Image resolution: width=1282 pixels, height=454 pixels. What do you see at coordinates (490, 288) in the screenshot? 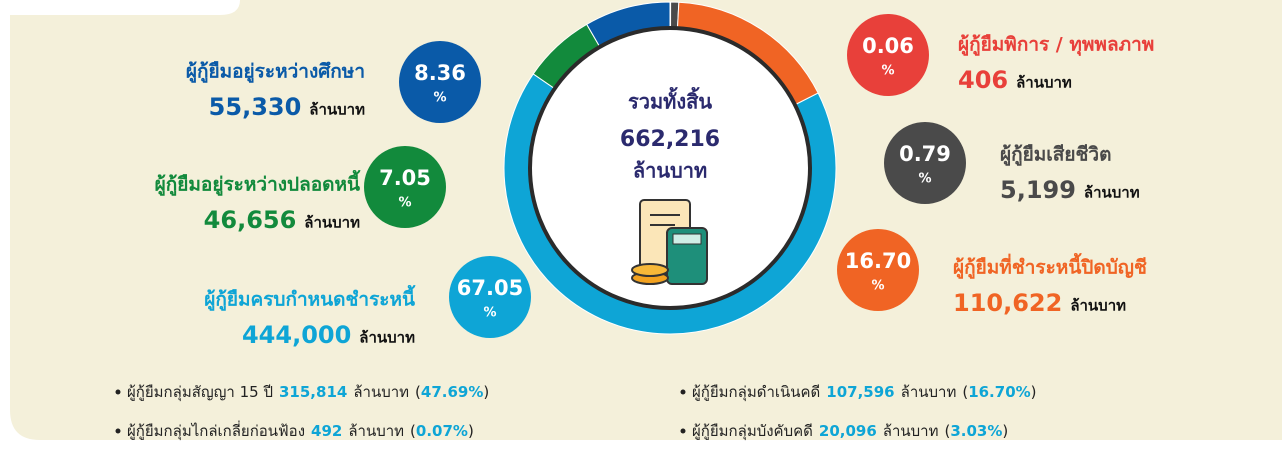
I see `percent-label: 67.05` at bounding box center [490, 288].